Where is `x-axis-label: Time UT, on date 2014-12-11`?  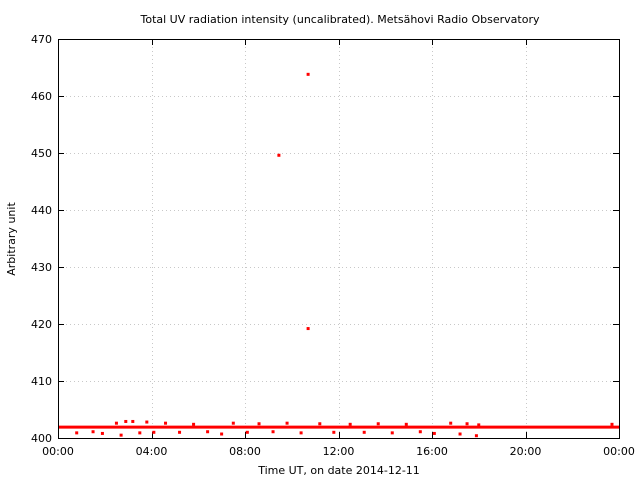
x-axis-label: Time UT, on date 2014-12-11 is located at coordinates (338, 470).